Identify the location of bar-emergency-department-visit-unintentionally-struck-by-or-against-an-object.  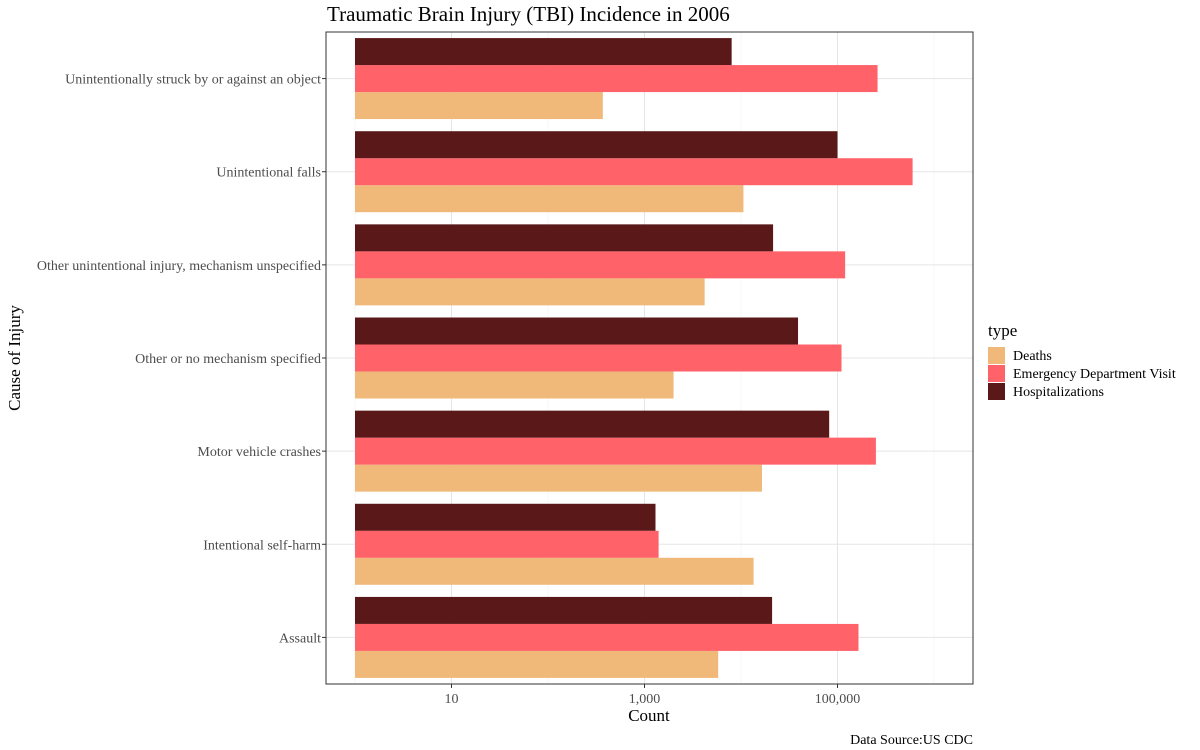
(616, 79).